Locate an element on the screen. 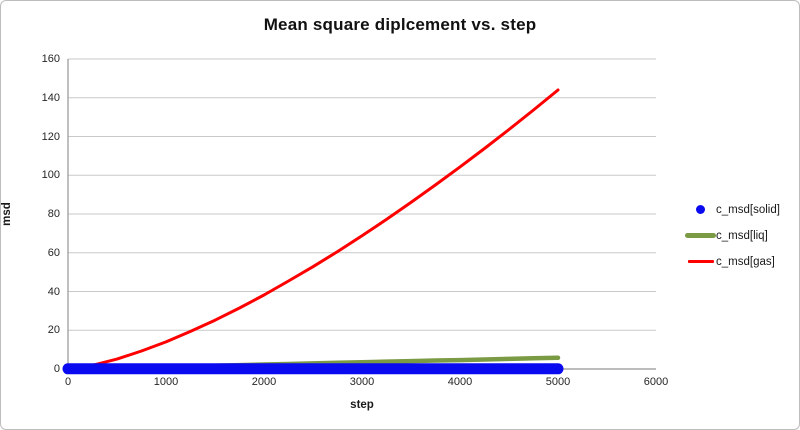 The width and height of the screenshot is (800, 430). legend-item-solid: c_msd[solid] is located at coordinates (732, 209).